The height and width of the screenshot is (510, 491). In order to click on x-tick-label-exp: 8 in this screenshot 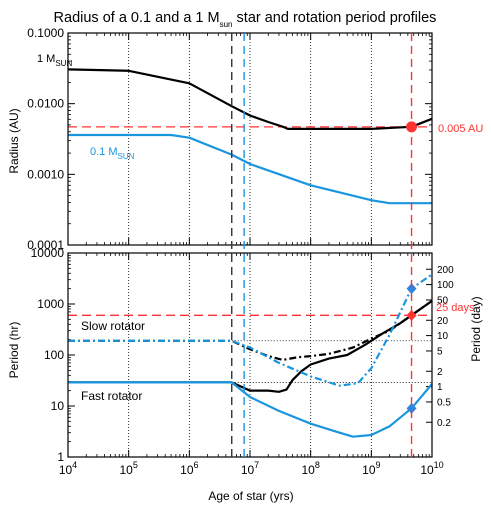, I will do `click(317, 465)`.